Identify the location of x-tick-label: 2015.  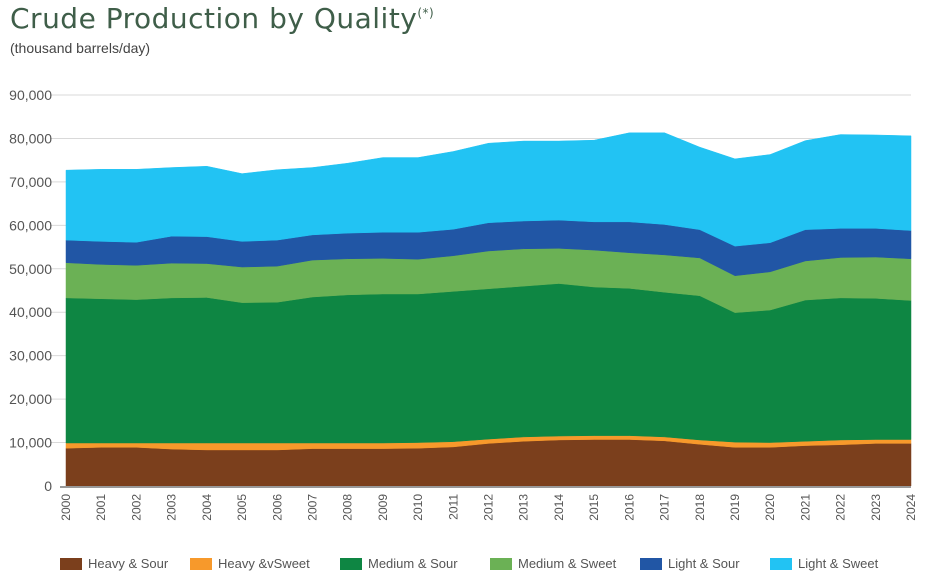
(594, 507).